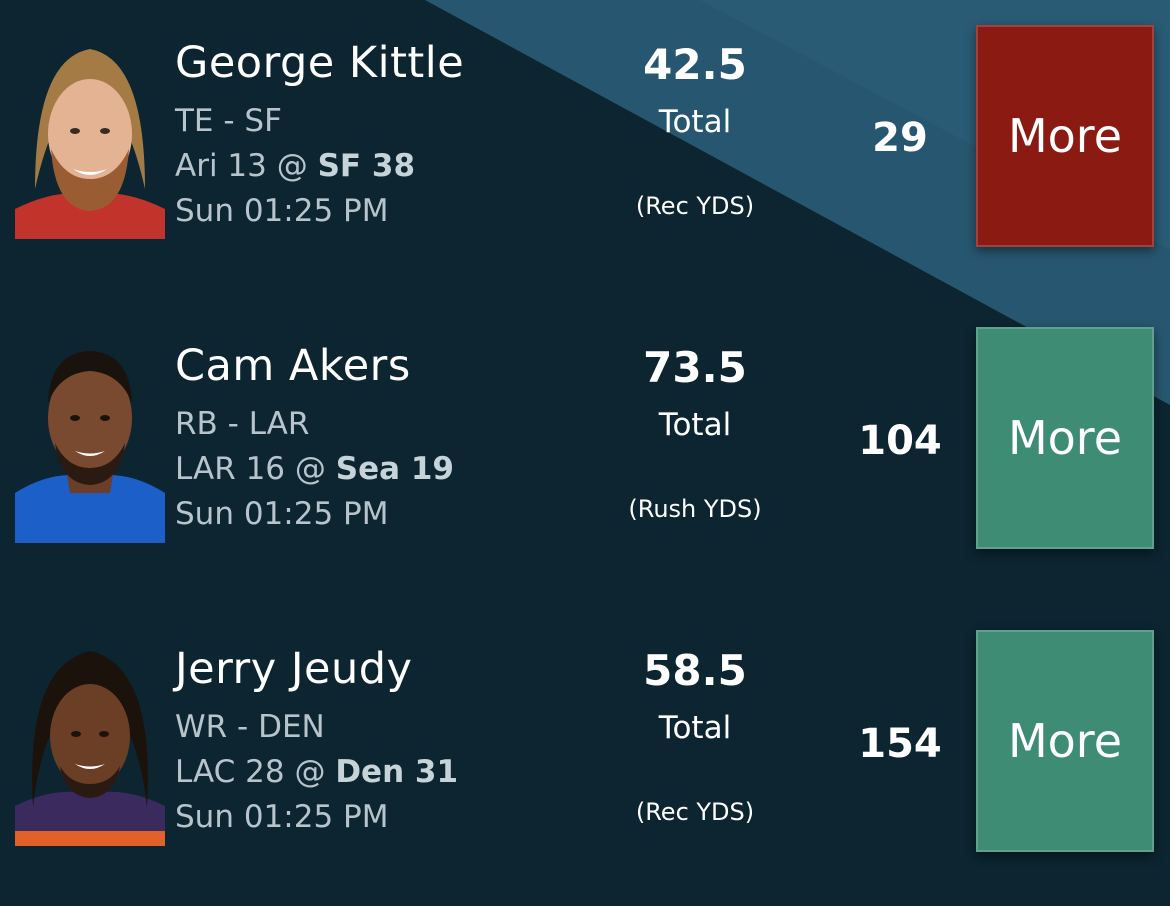 The width and height of the screenshot is (1170, 906). What do you see at coordinates (695, 509) in the screenshot?
I see `stat-type: (Rush YDS)` at bounding box center [695, 509].